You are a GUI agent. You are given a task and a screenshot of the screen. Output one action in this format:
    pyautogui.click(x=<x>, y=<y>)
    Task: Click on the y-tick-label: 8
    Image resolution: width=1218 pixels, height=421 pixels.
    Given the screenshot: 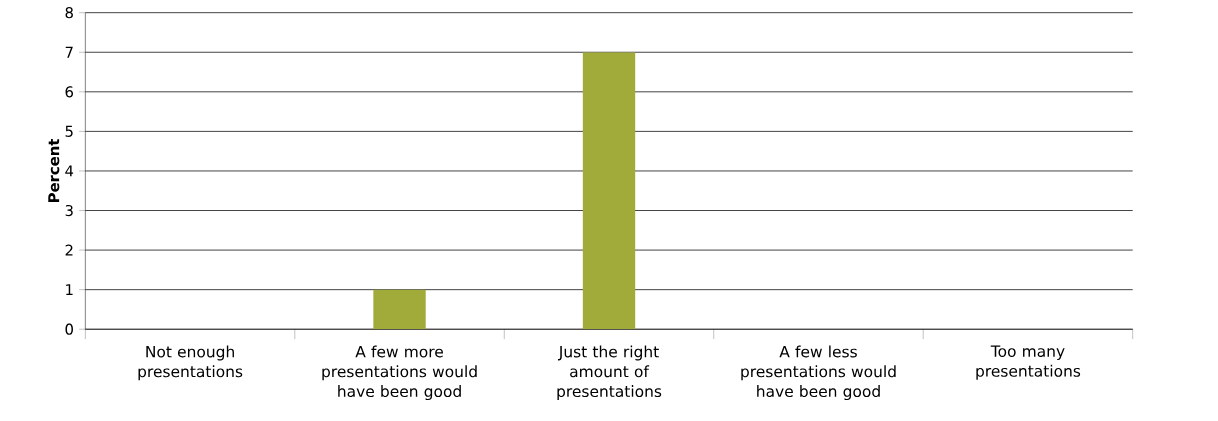 What is the action you would take?
    pyautogui.click(x=69, y=13)
    